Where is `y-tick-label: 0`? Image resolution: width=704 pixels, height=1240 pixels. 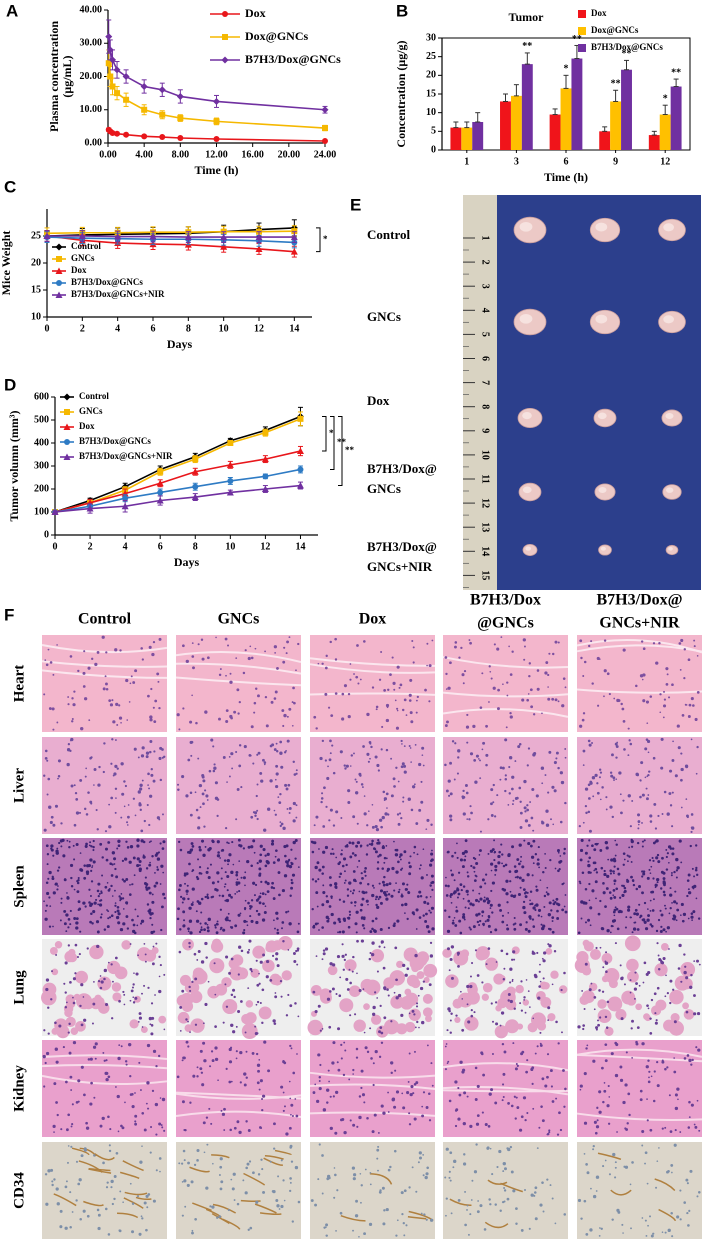
y-tick-label: 0 is located at coordinates (46, 534).